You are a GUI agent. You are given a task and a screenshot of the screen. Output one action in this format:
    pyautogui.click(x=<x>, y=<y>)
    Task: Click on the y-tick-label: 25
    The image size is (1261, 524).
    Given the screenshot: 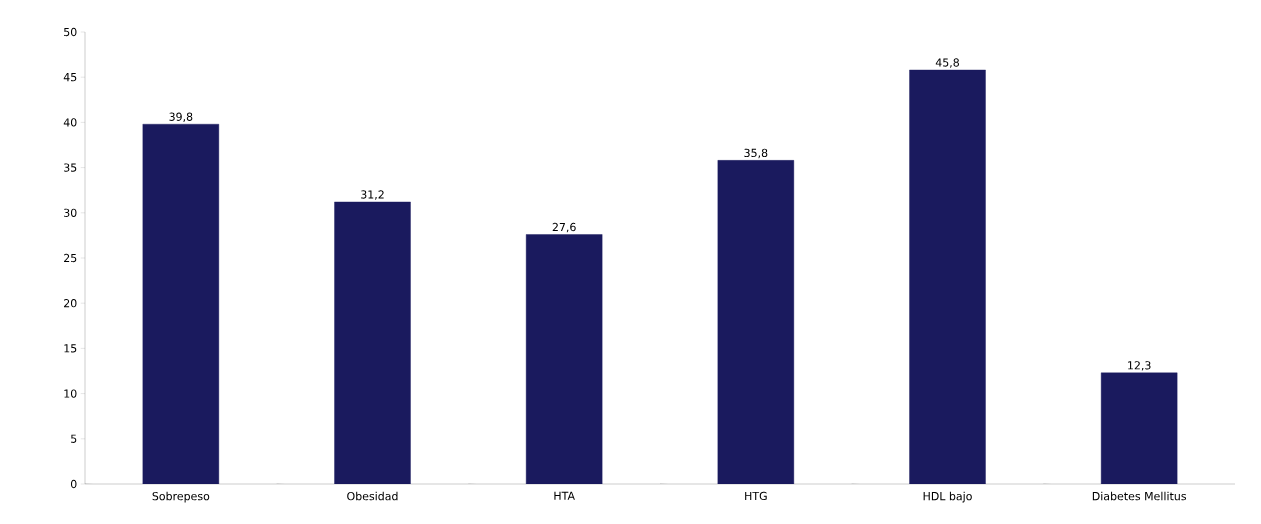 What is the action you would take?
    pyautogui.click(x=70, y=258)
    